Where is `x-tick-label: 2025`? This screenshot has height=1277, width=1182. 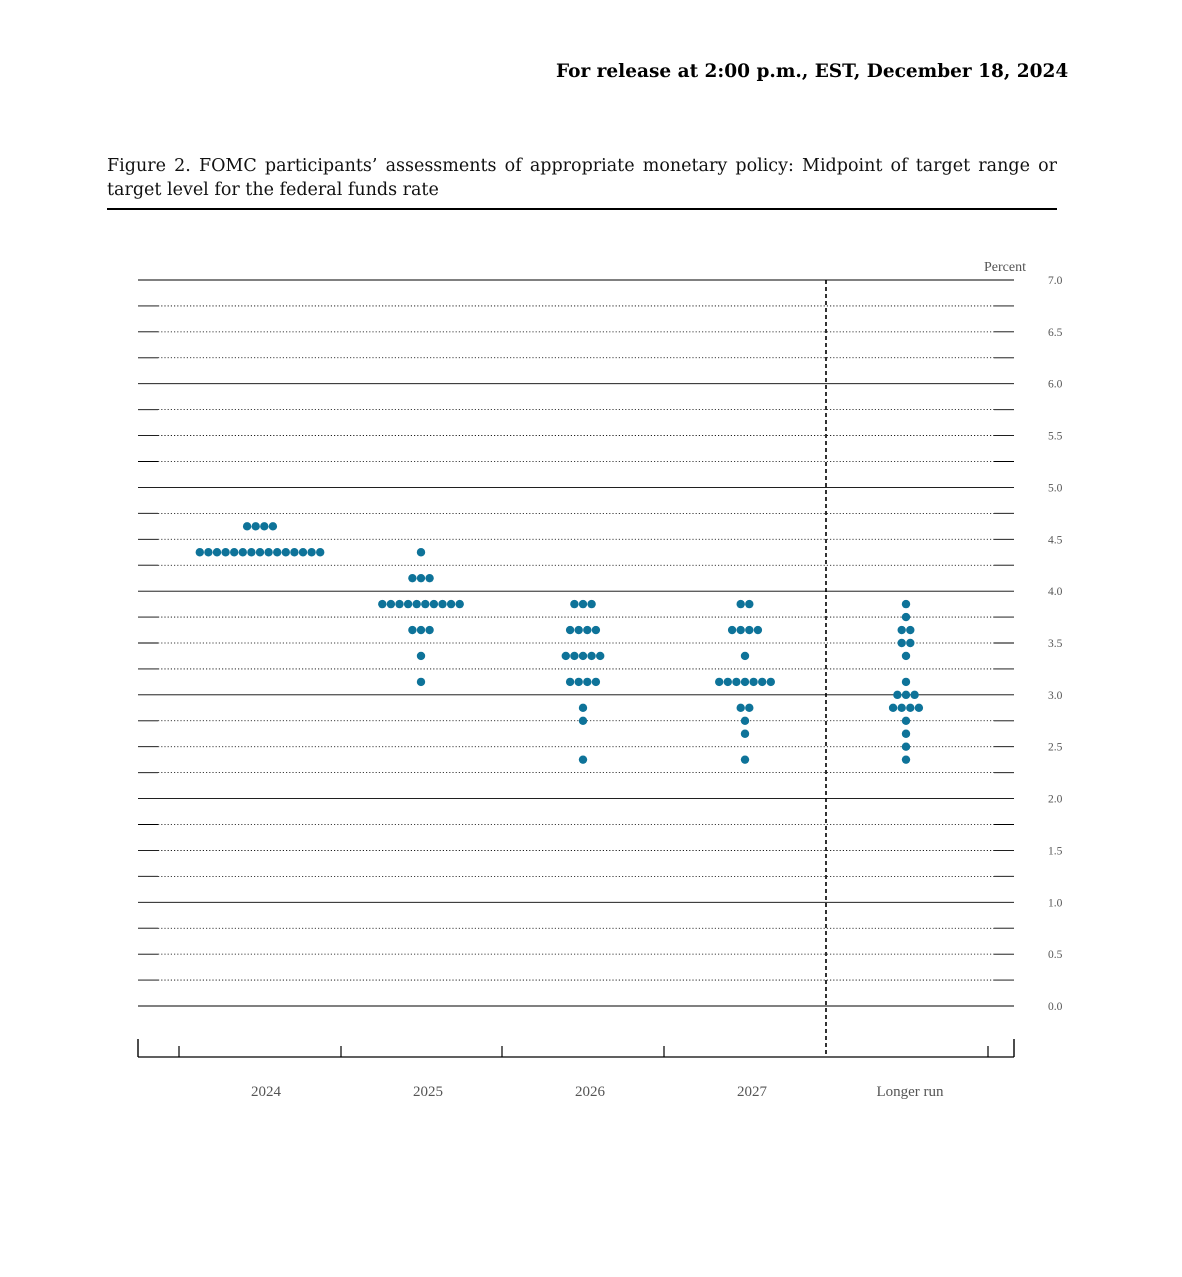
x-tick-label: 2025 is located at coordinates (428, 1092).